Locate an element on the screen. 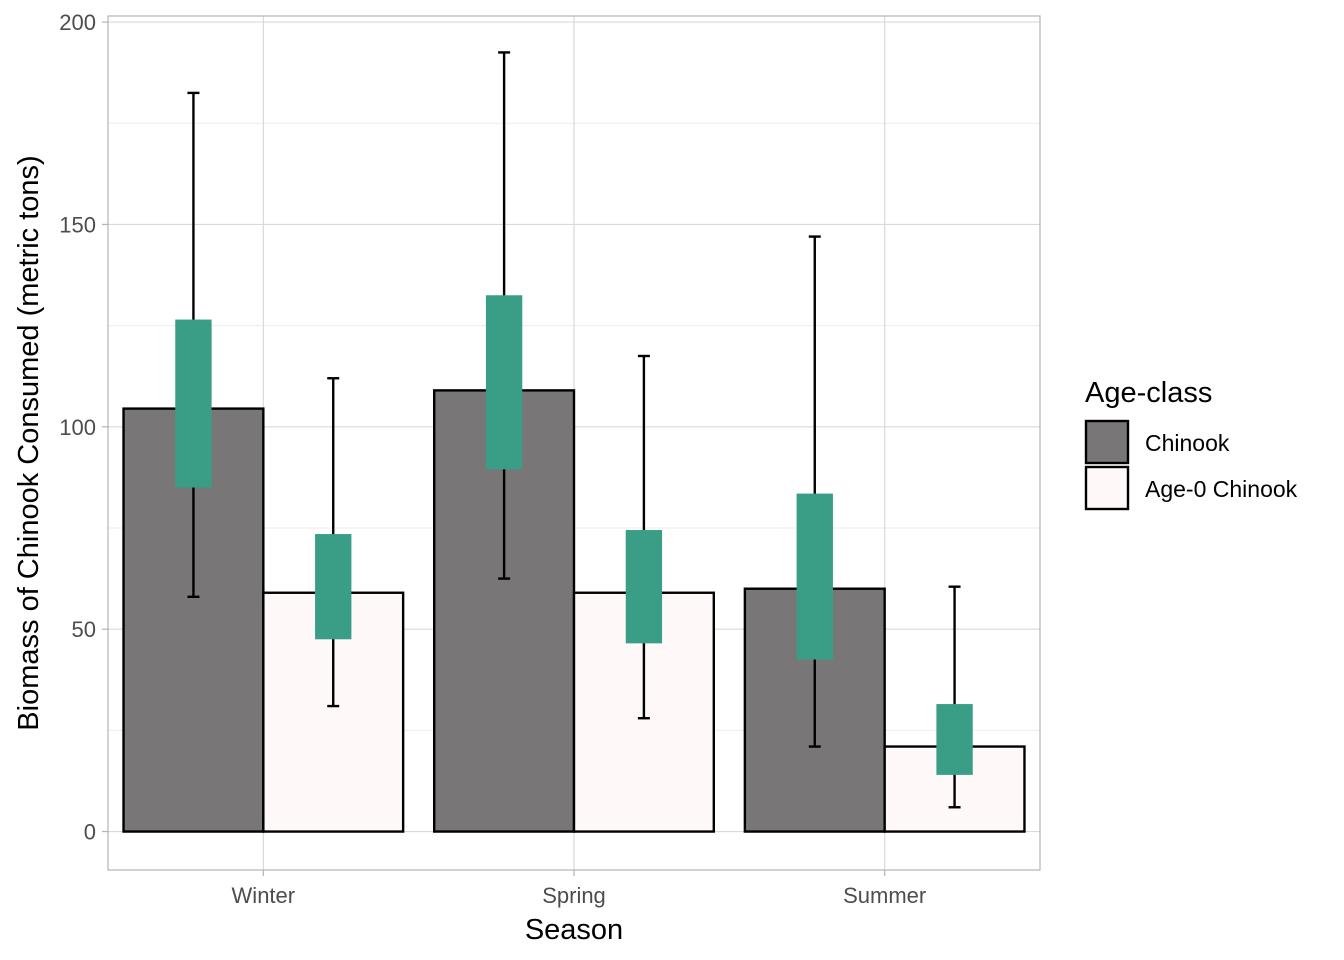 The height and width of the screenshot is (960, 1344). legend-label: Chinook is located at coordinates (1187, 443).